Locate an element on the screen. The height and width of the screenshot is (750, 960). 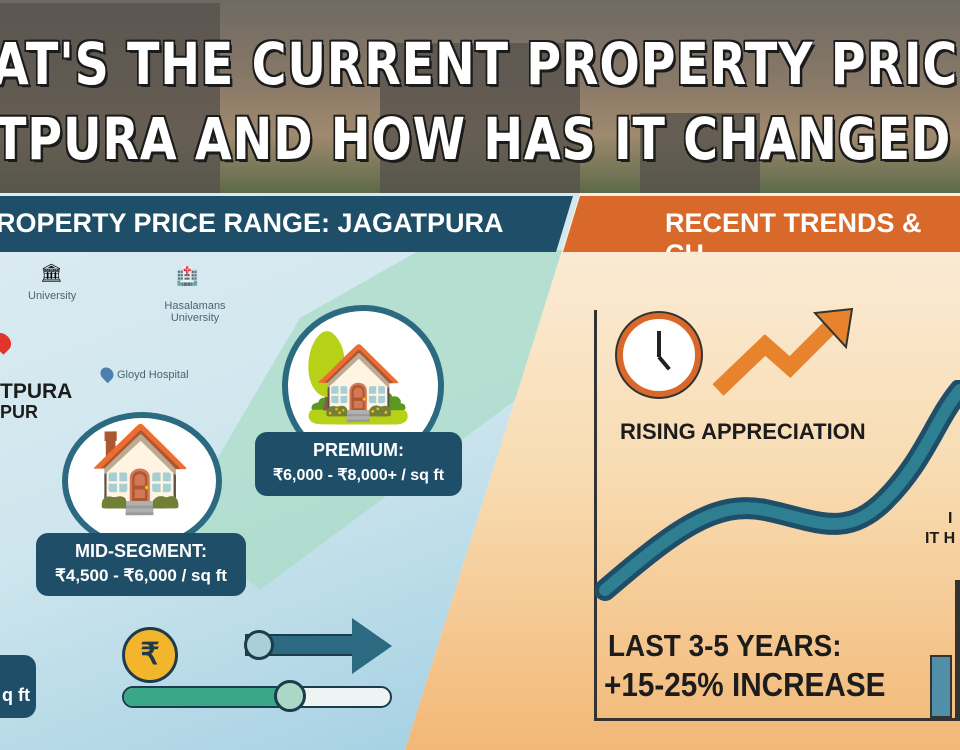
slider-fill is located at coordinates (210, 697).